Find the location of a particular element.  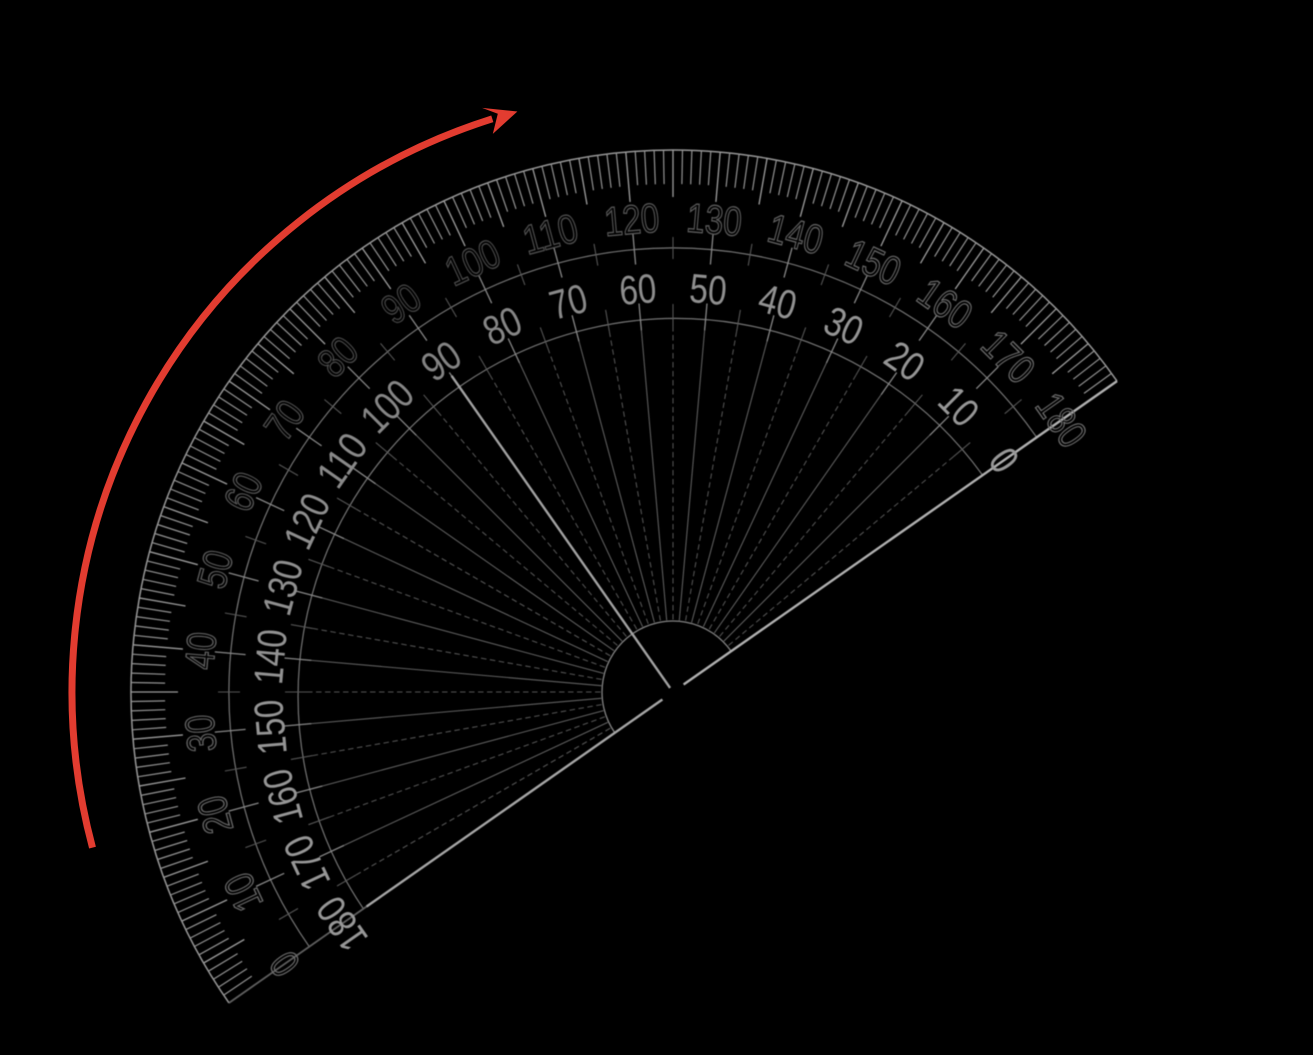

svg-text: 50 is located at coordinates (708, 289).